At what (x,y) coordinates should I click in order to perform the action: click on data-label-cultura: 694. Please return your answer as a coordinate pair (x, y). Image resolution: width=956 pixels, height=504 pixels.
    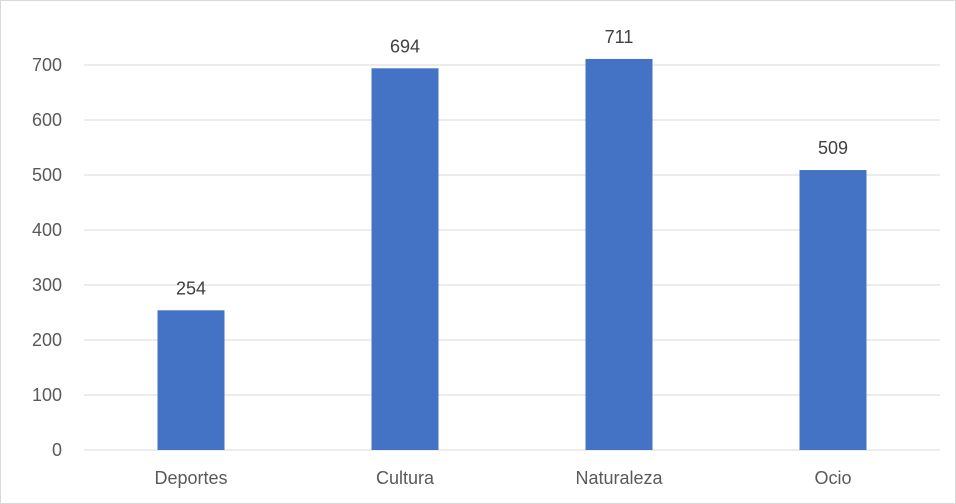
    Looking at the image, I should click on (405, 46).